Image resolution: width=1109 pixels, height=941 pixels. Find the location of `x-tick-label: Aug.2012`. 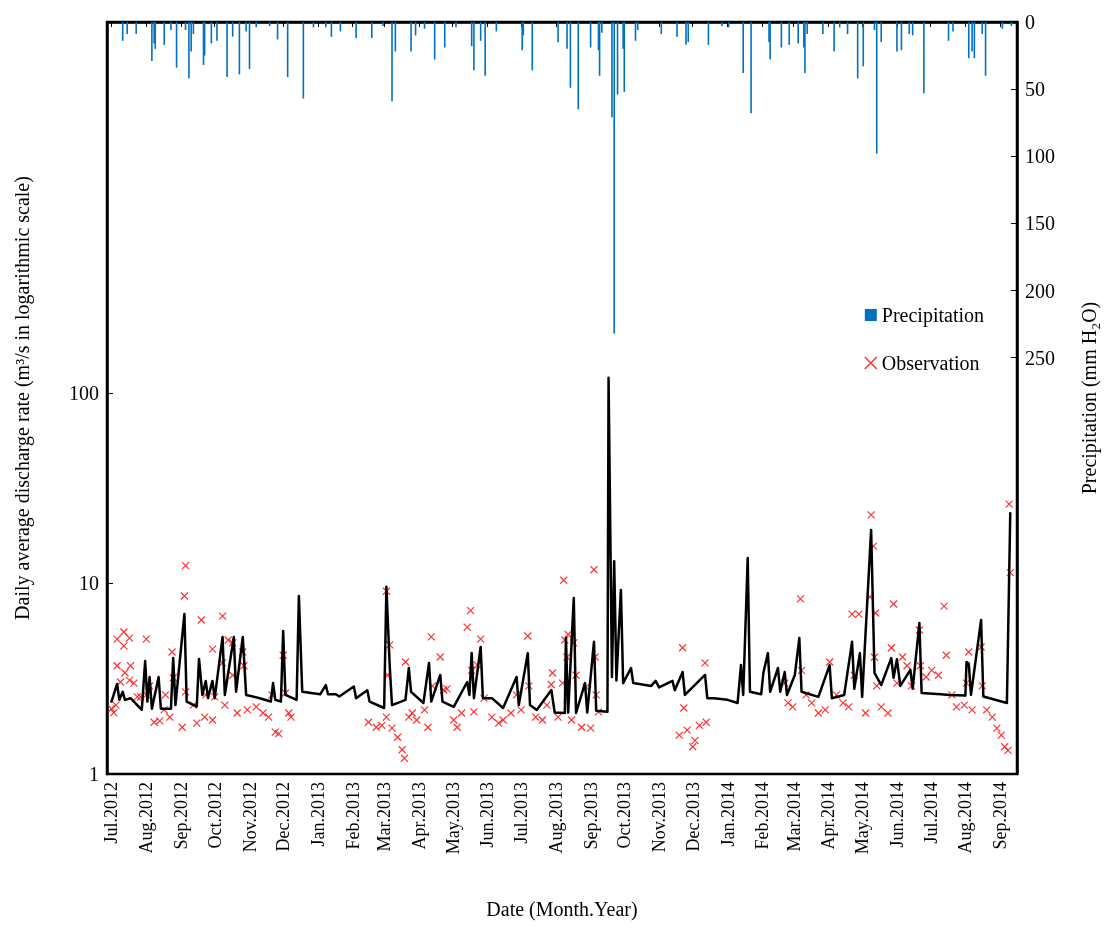

x-tick-label: Aug.2012 is located at coordinates (146, 818).